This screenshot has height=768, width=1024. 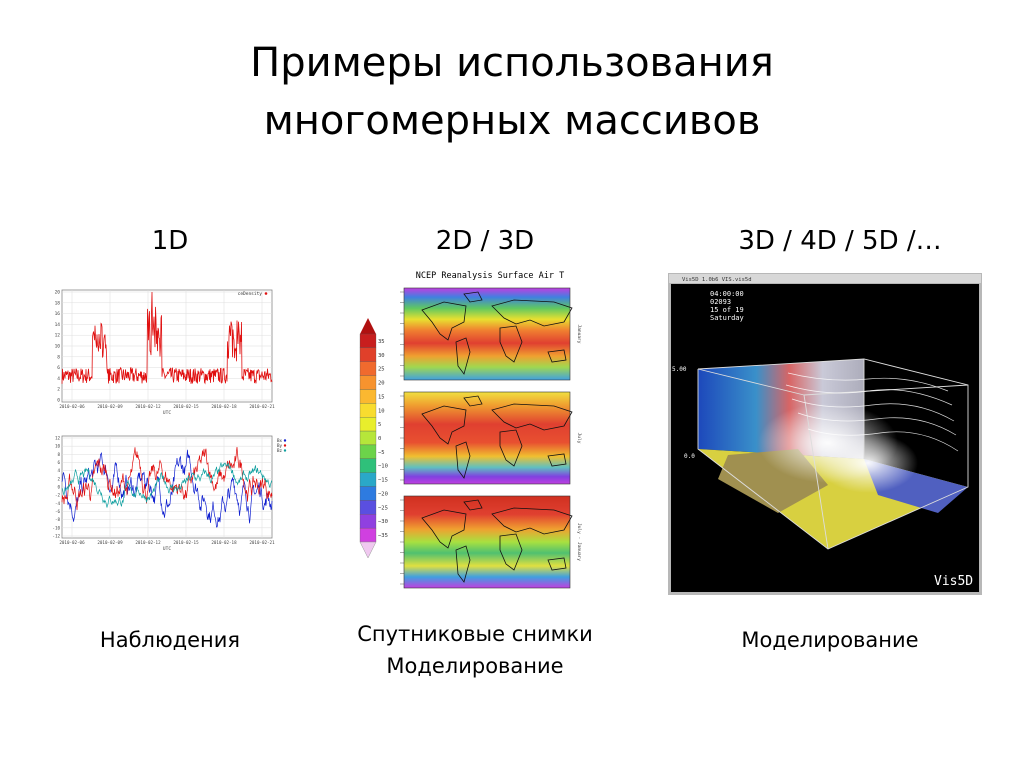 I want to click on top-ytick: 8, so click(x=58, y=357).